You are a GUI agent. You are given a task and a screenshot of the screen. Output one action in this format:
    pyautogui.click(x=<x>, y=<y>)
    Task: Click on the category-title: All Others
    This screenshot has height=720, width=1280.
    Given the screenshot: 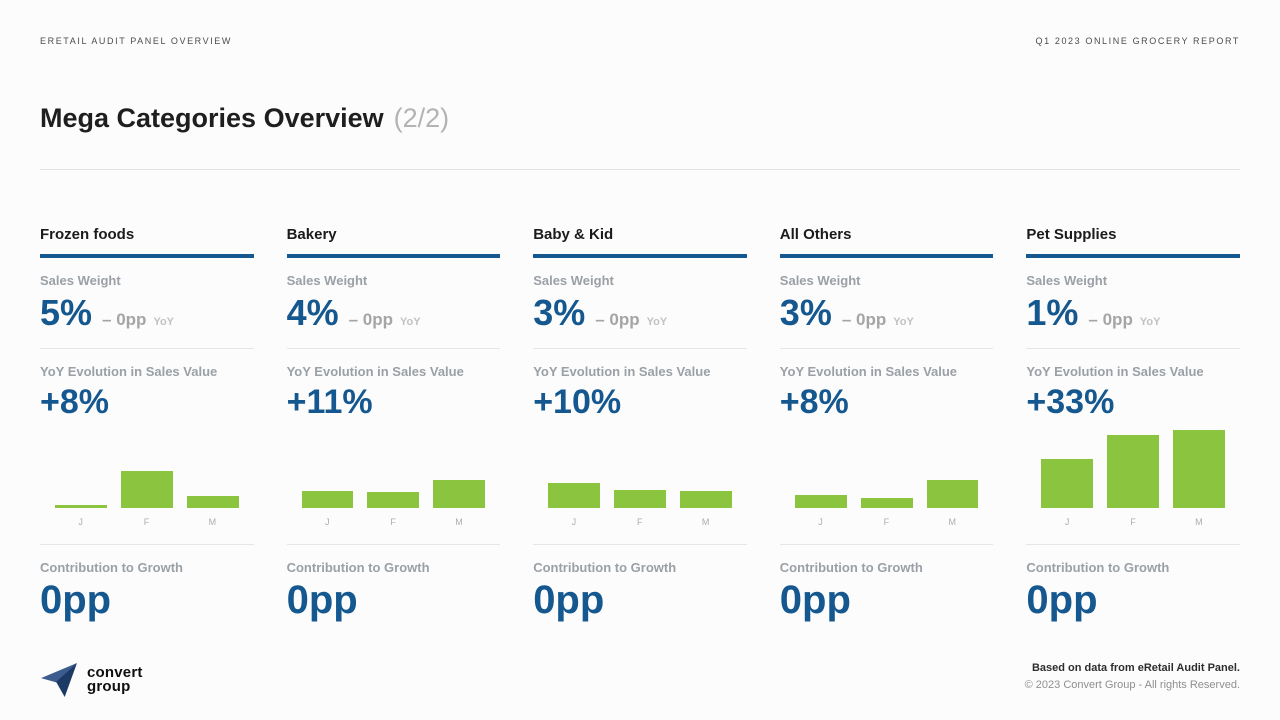 What is the action you would take?
    pyautogui.click(x=815, y=234)
    